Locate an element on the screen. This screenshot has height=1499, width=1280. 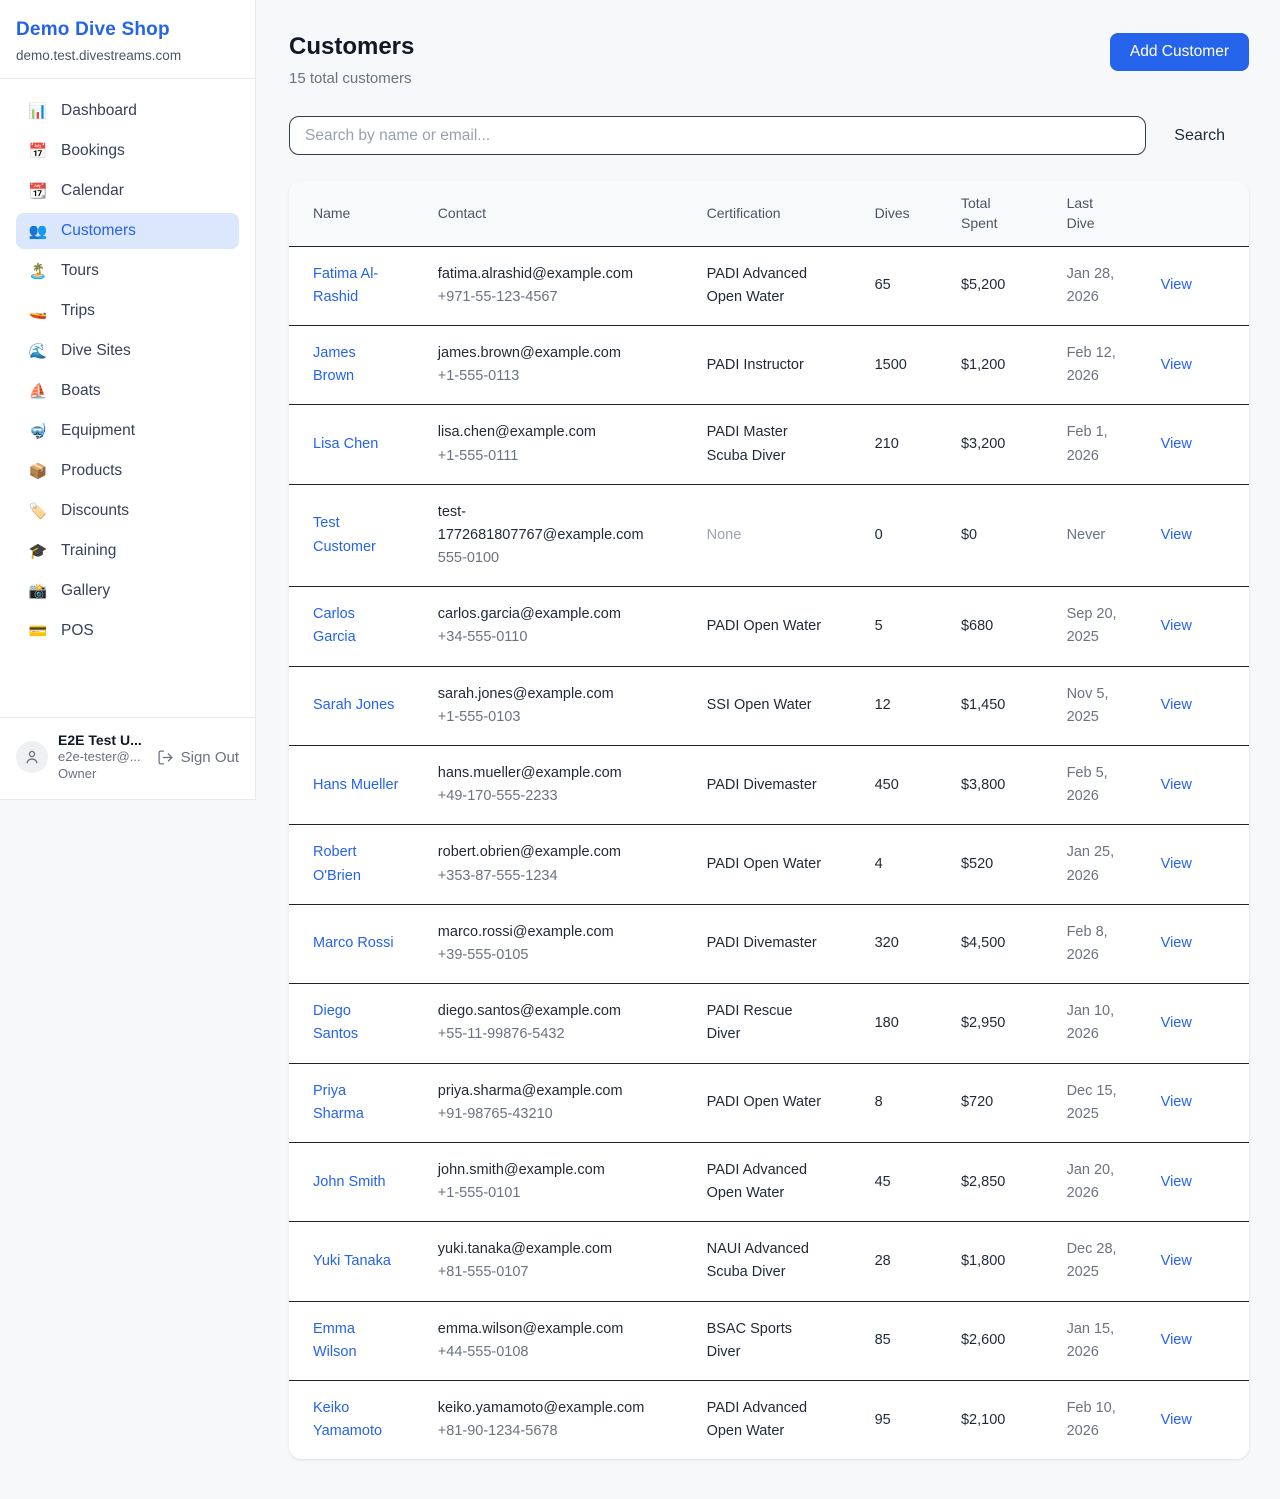
customer-name-link: Emma Wilson is located at coordinates (335, 1340).